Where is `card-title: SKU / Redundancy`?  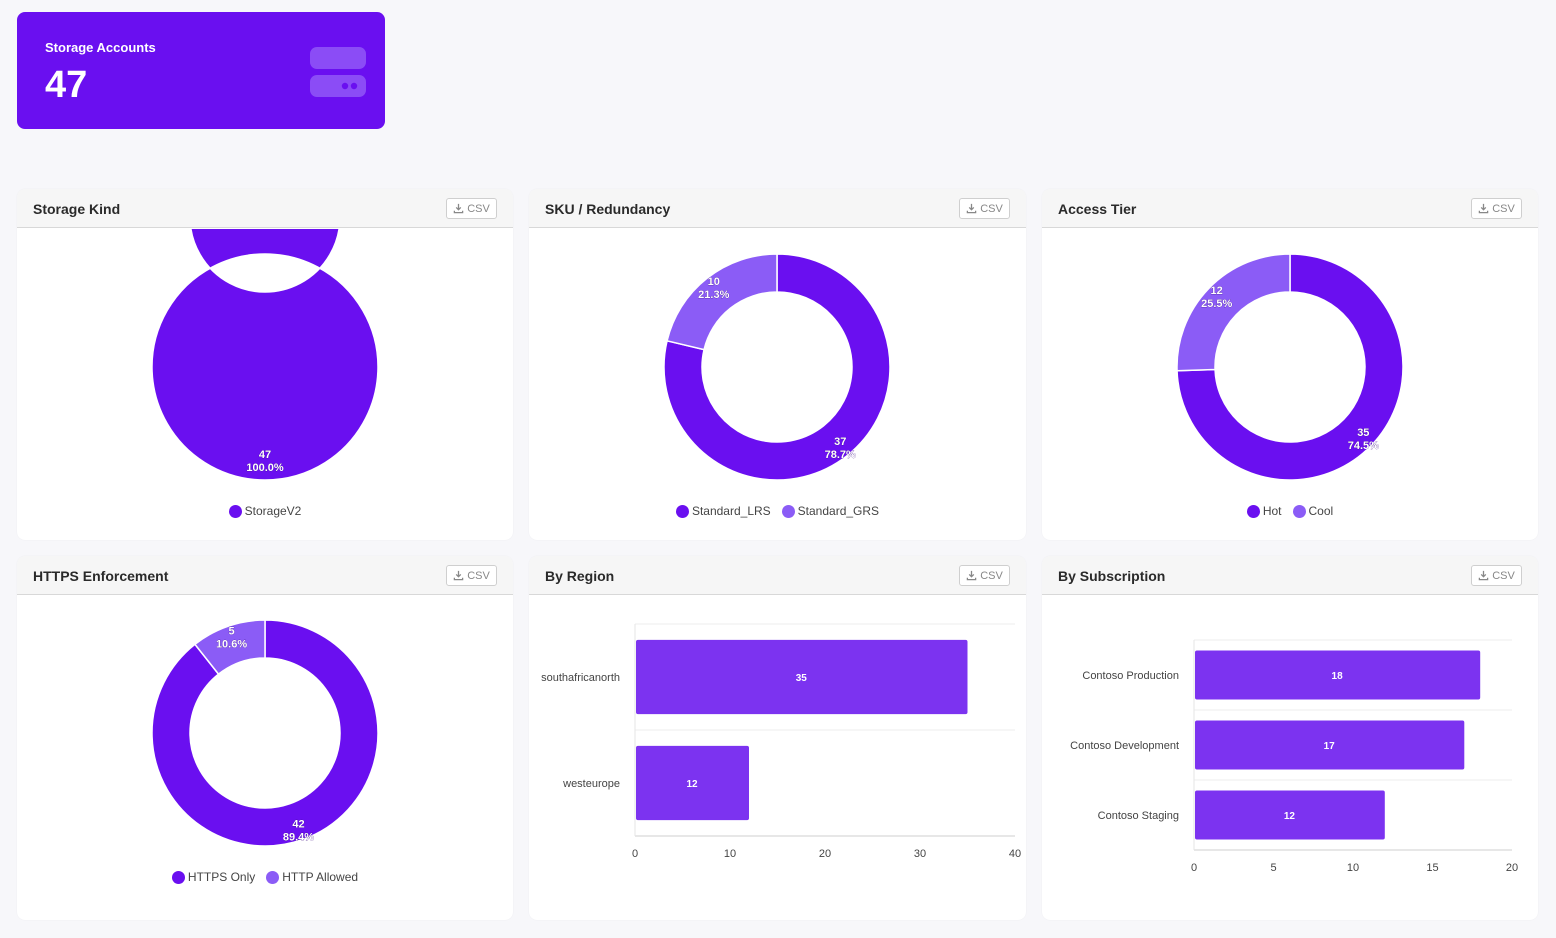
card-title: SKU / Redundancy is located at coordinates (608, 209).